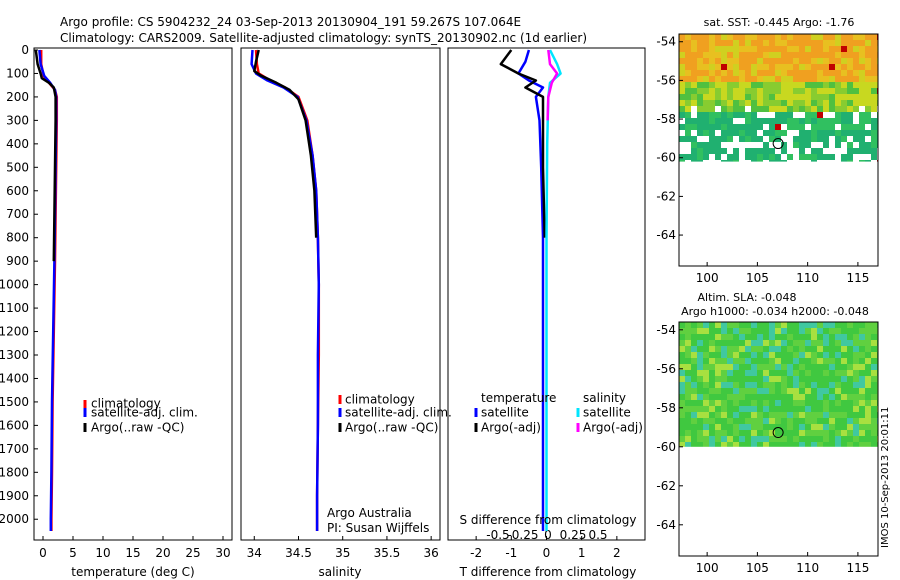 The height and width of the screenshot is (580, 900). What do you see at coordinates (666, 119) in the screenshot?
I see `y-tick-label: -58` at bounding box center [666, 119].